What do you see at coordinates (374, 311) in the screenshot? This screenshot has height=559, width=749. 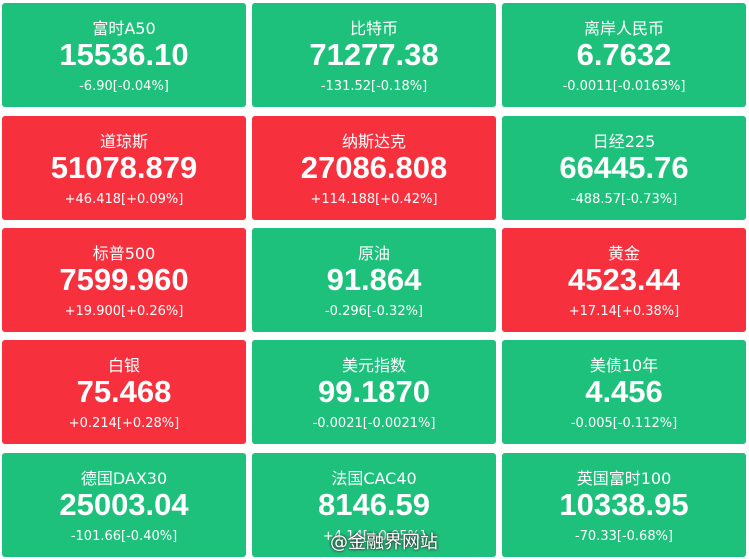 I see `quote-change: -0.296[-0.32%]` at bounding box center [374, 311].